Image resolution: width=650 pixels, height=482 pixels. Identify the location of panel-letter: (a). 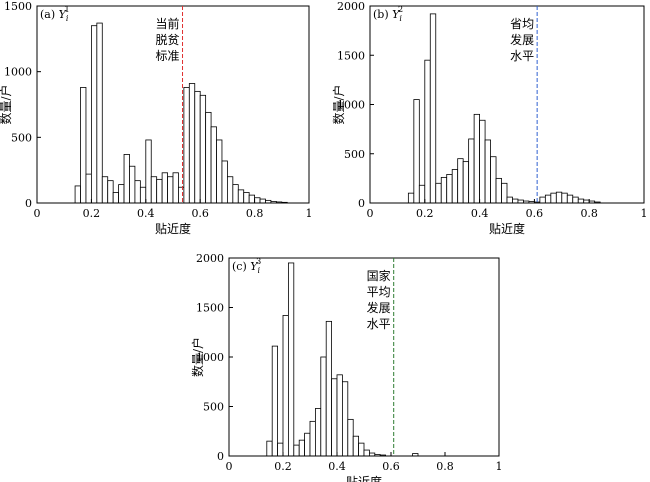
(49, 14).